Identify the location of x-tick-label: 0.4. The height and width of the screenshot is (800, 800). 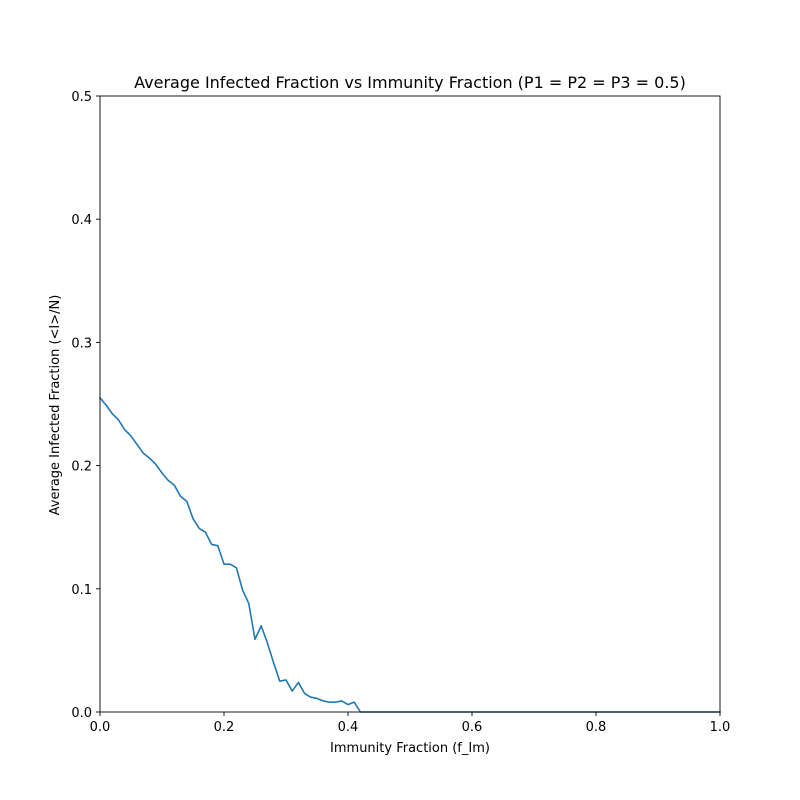
(348, 727).